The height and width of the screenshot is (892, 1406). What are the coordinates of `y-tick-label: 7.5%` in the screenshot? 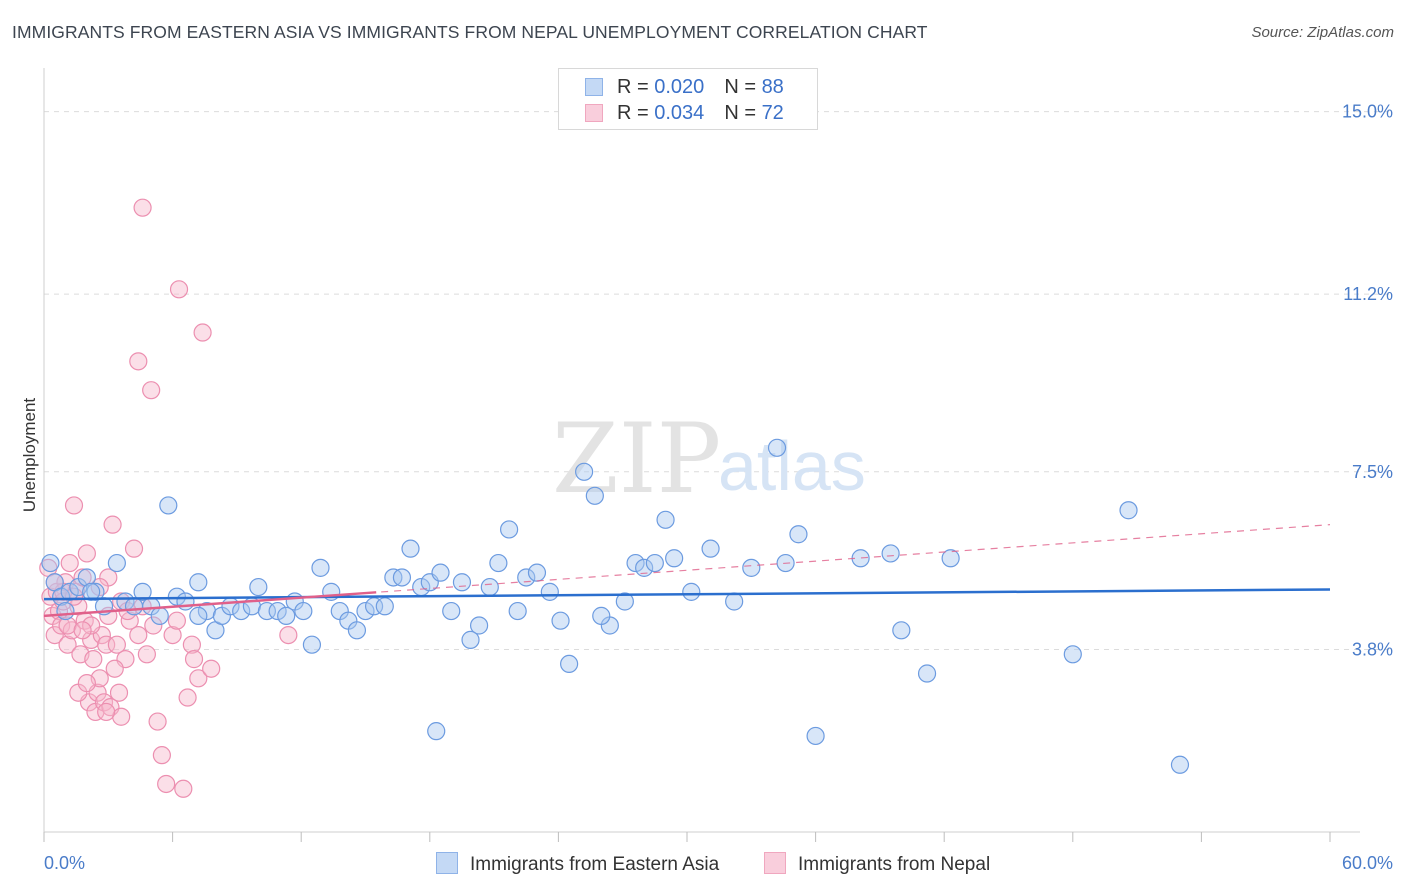 It's located at (1372, 472).